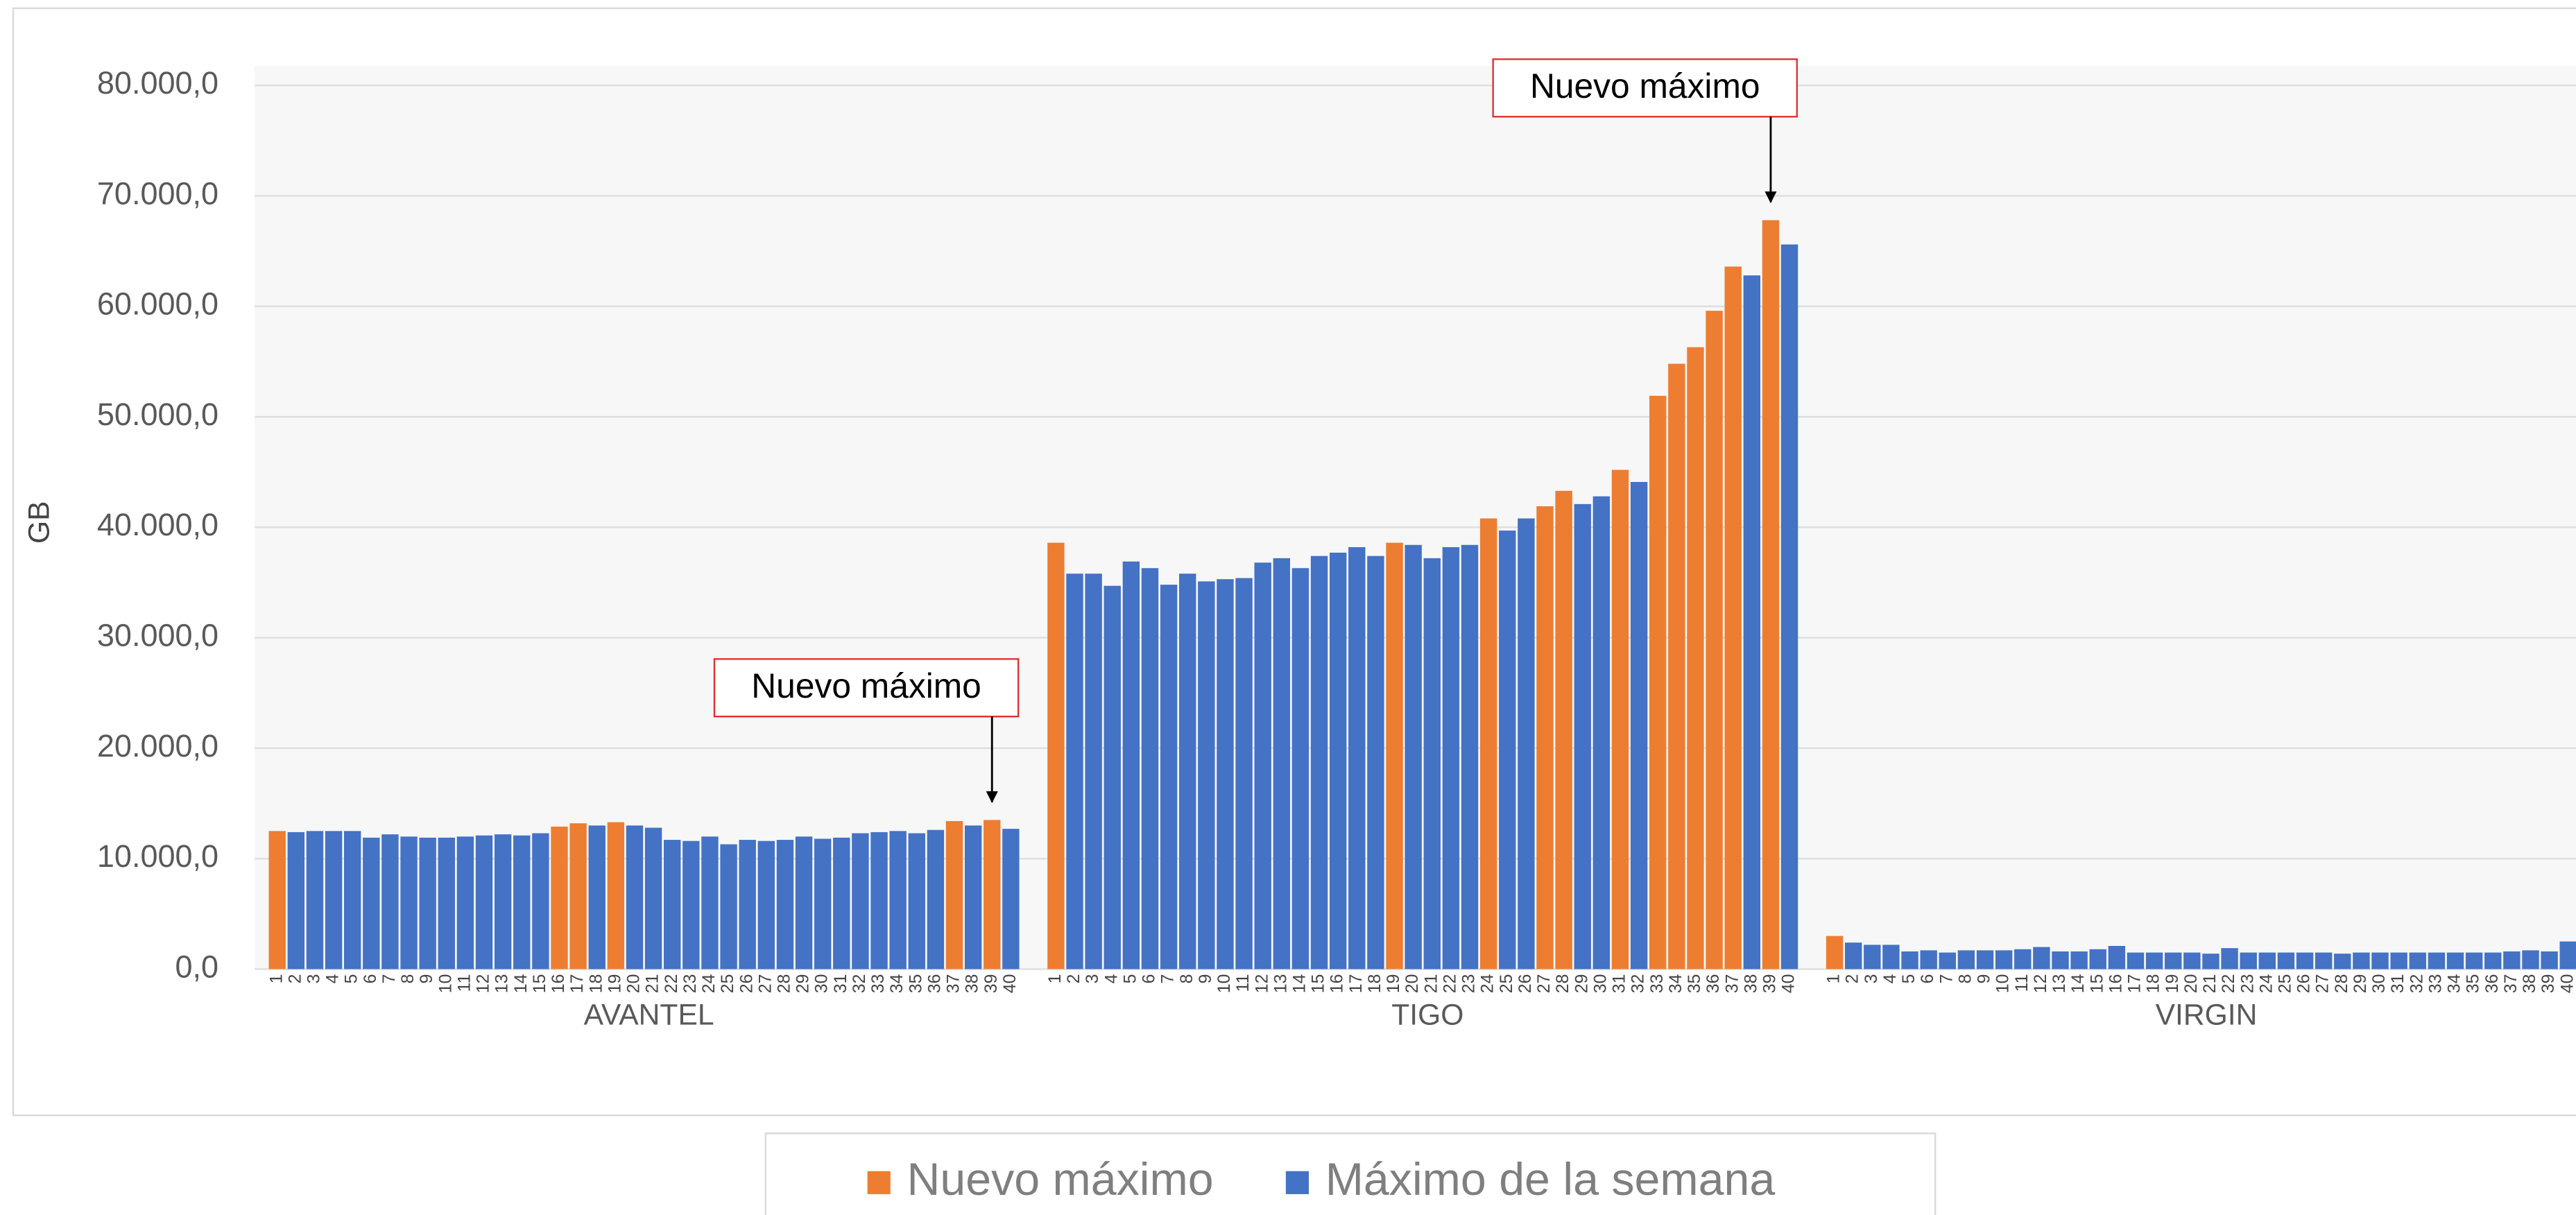 This screenshot has height=1215, width=2576. Describe the element at coordinates (614, 984) in the screenshot. I see `x-tick-label: 19` at that location.